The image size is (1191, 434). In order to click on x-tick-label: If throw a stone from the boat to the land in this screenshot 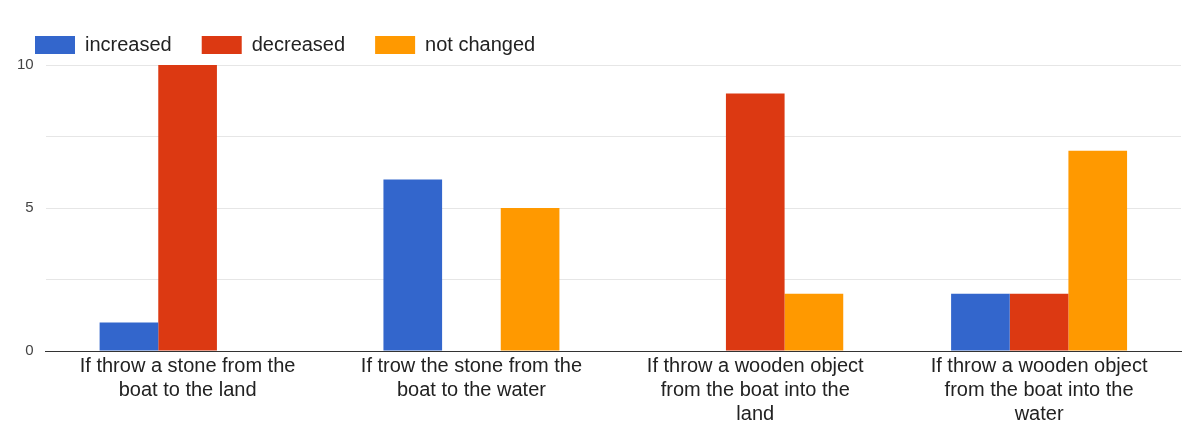, I will do `click(187, 376)`.